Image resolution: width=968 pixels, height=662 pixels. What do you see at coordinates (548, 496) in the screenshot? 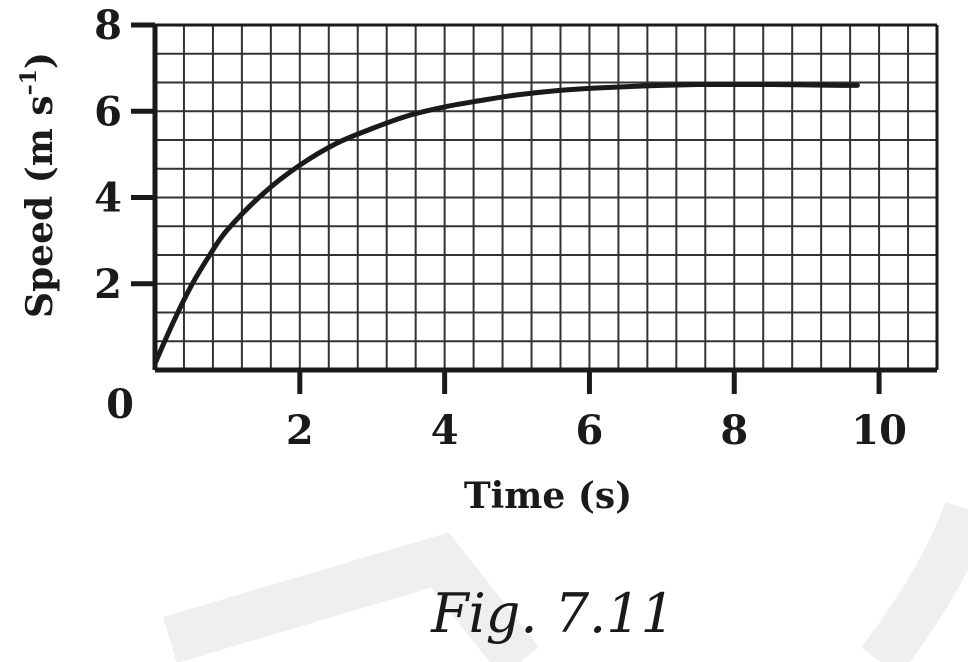
I see `x-axis-label: Time (s)` at bounding box center [548, 496].